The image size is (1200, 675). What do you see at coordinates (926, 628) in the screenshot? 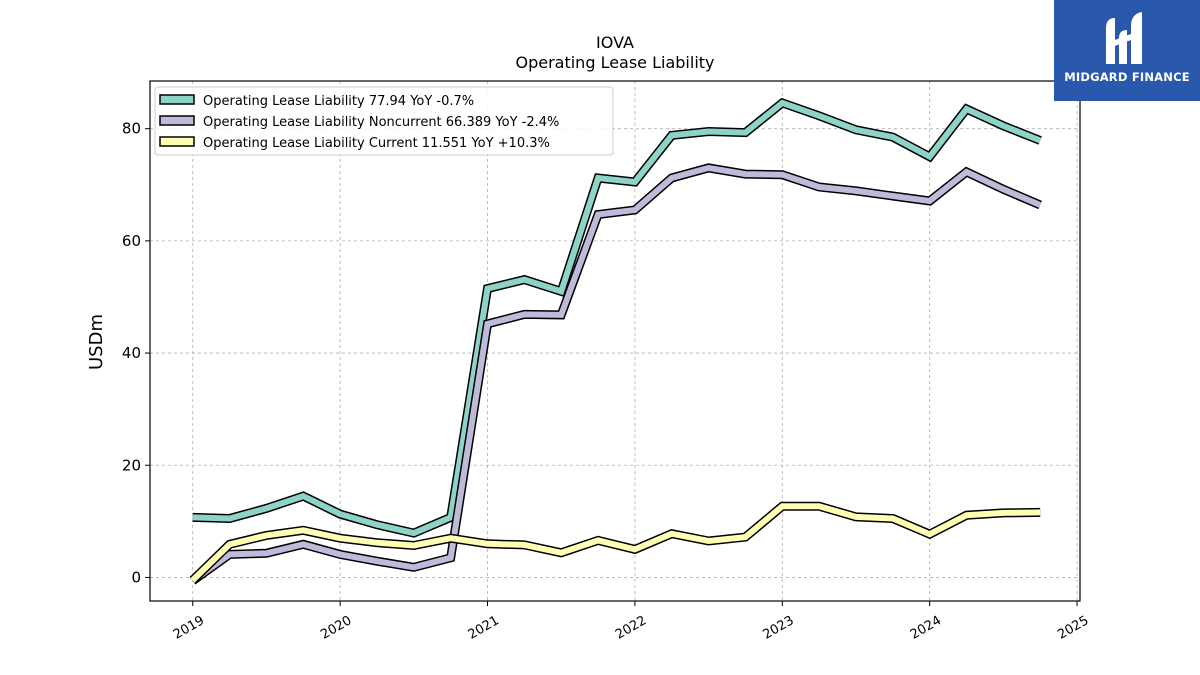
I see `x-tick-label: 2024` at bounding box center [926, 628].